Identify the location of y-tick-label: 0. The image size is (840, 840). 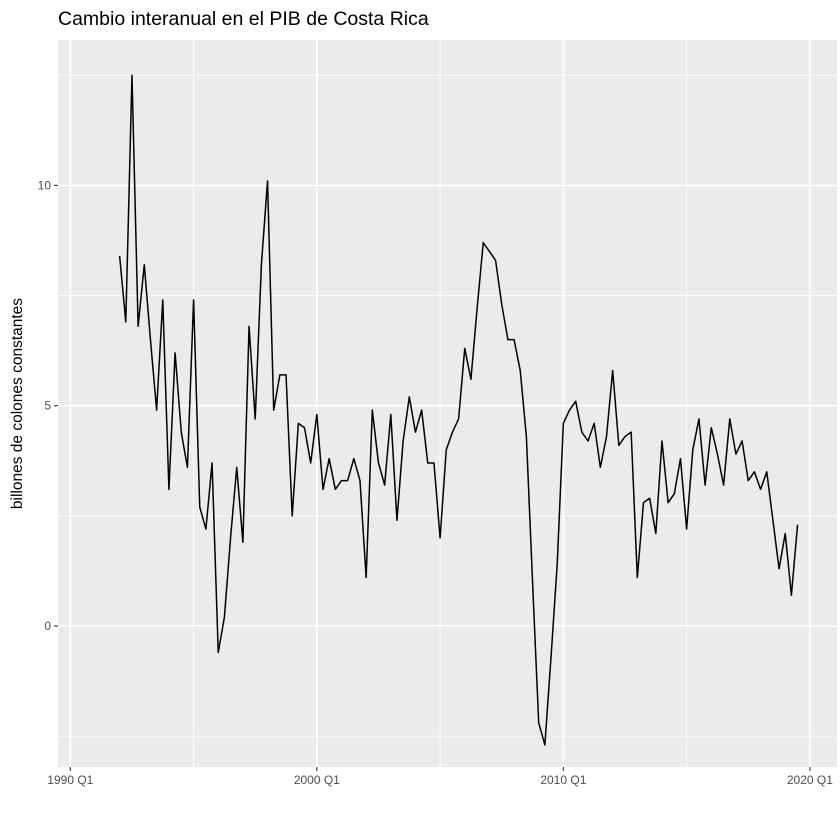
(47, 626).